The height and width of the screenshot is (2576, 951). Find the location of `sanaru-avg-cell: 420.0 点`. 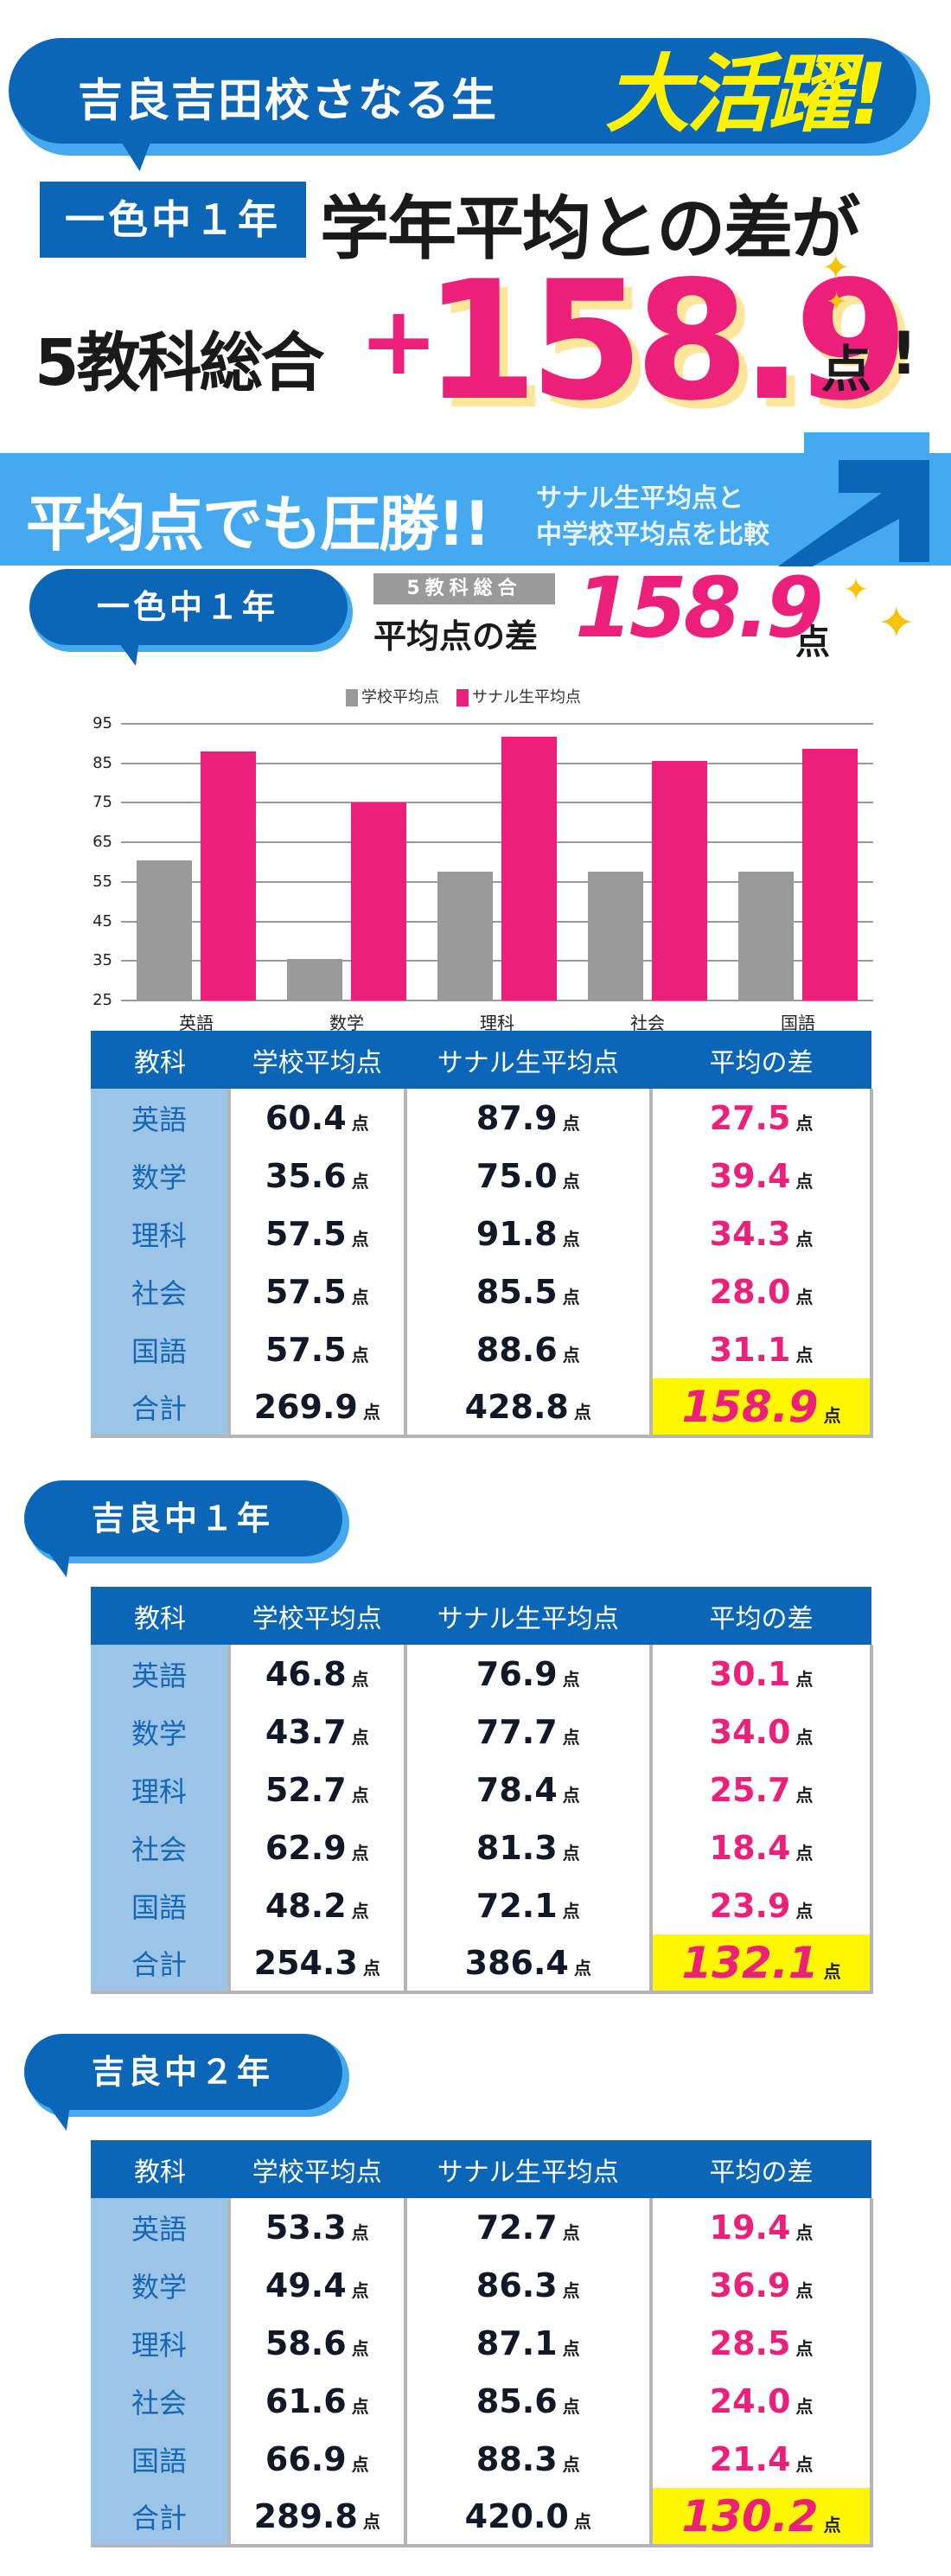

sanaru-avg-cell: 420.0 点 is located at coordinates (527, 2517).